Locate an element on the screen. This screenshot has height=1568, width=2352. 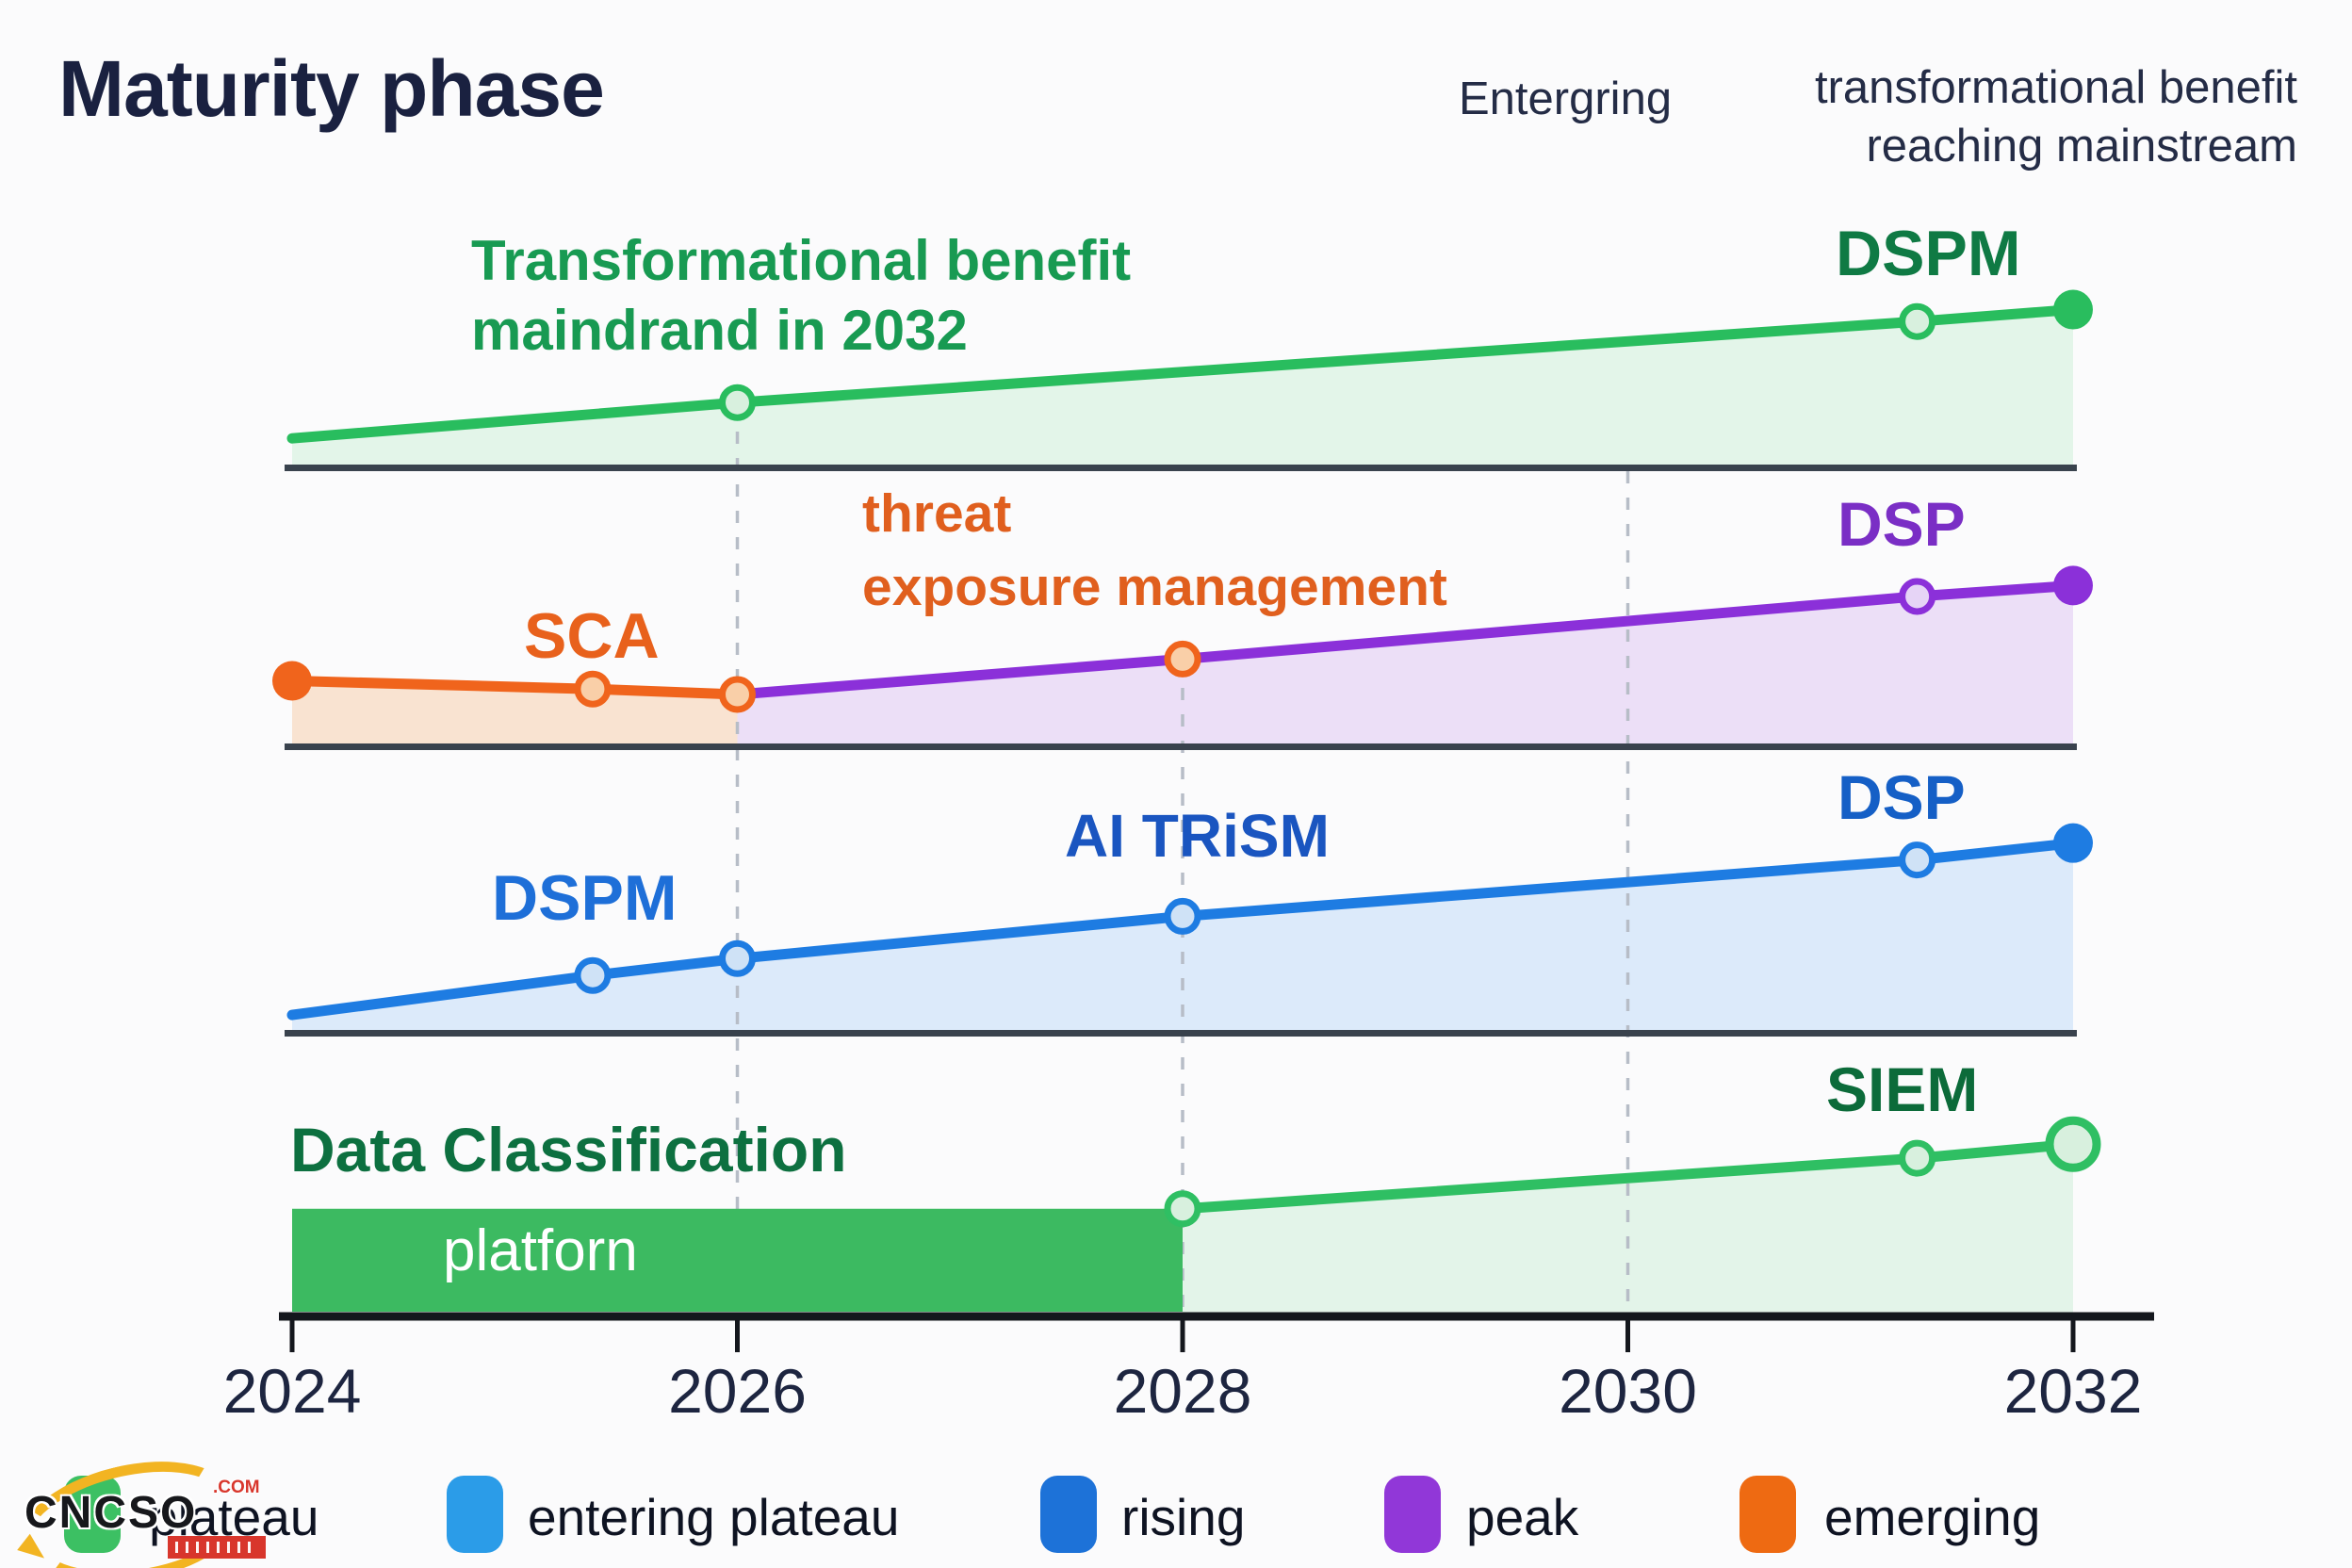
band3-series-label-dspm: DSPM is located at coordinates (585, 898).